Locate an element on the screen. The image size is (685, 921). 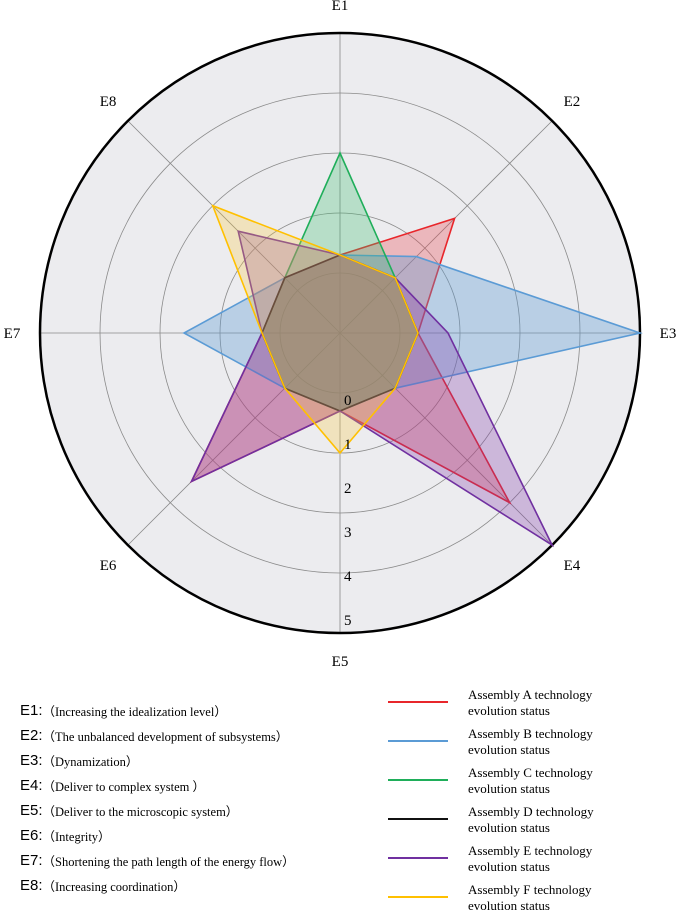
definition-item: E6: （Integrity） is located at coordinates (157, 835).